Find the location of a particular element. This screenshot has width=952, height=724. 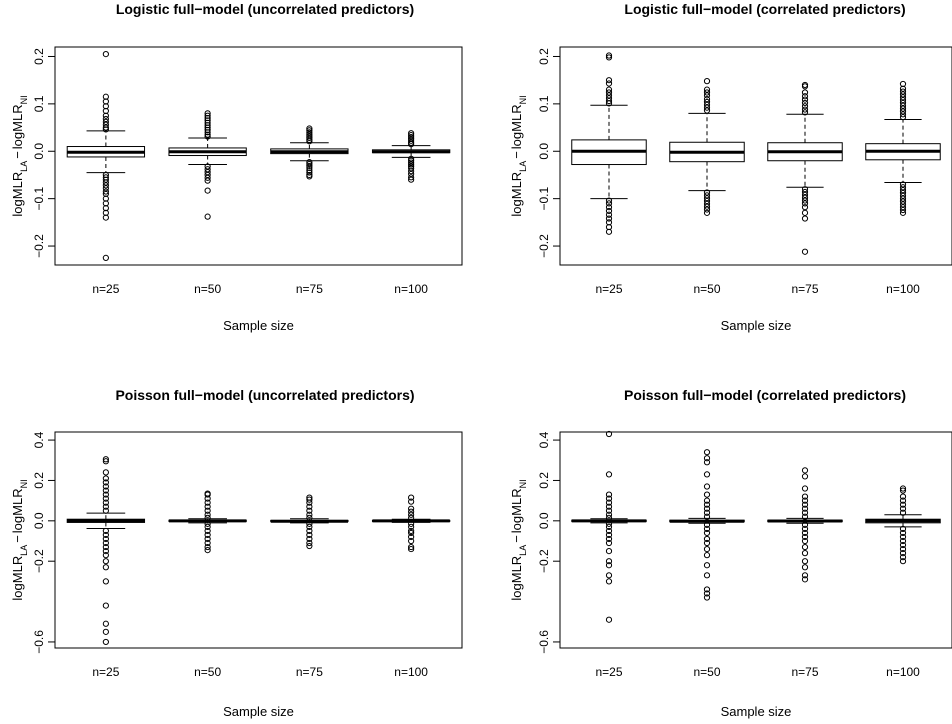

x-tick-label: n=100 is located at coordinates (411, 672).